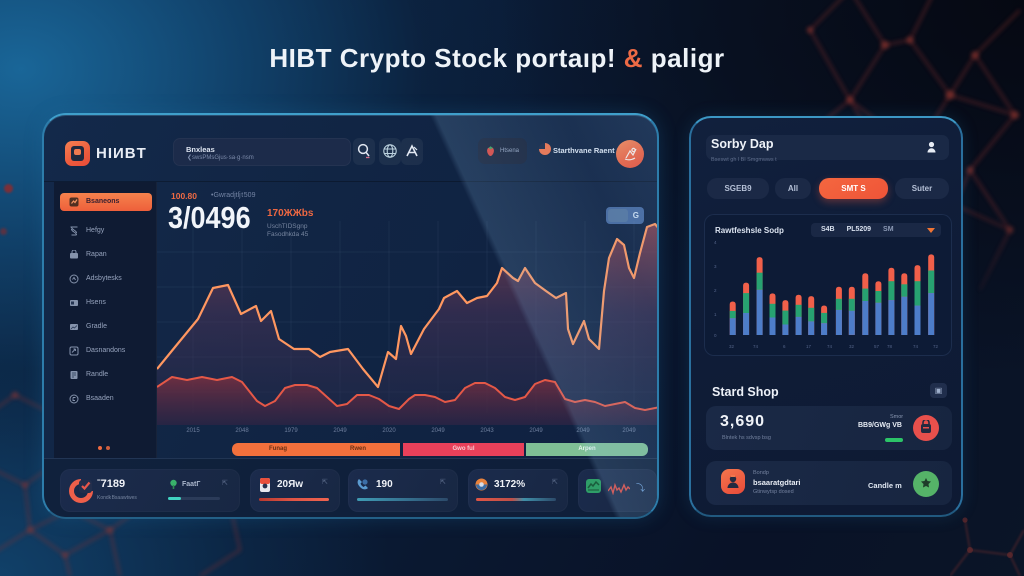 The height and width of the screenshot is (576, 1024). What do you see at coordinates (784, 346) in the screenshot?
I see `svg-text: 6` at bounding box center [784, 346].